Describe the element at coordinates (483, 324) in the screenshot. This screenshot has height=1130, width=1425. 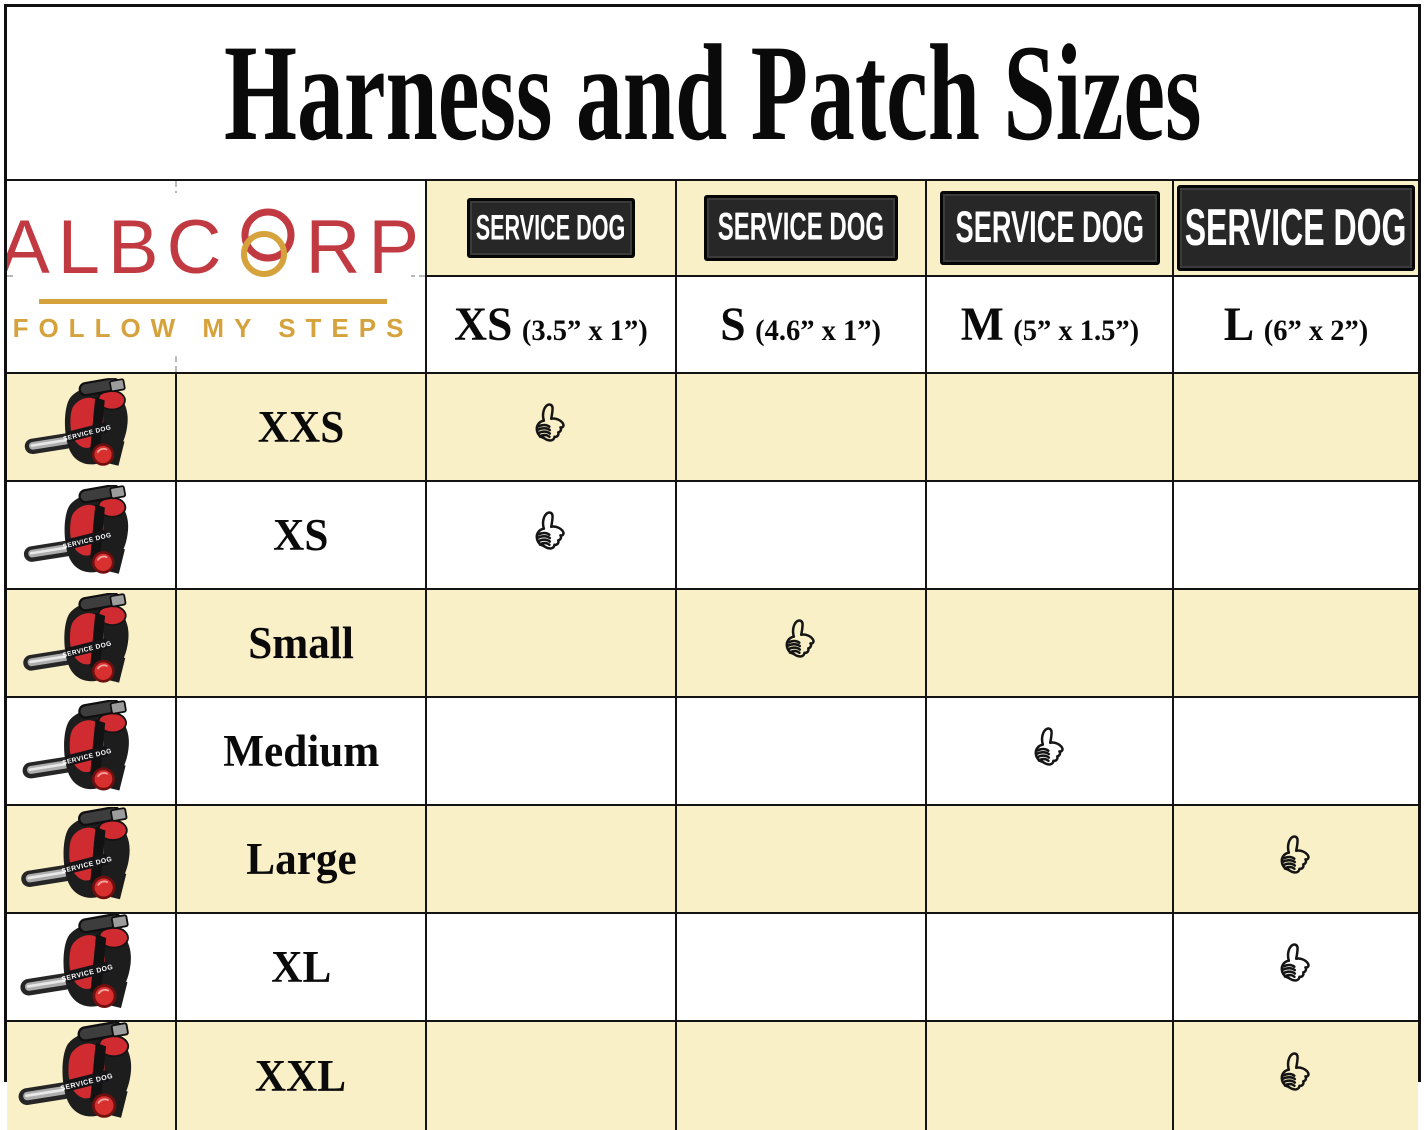
I see `patch-size-letter: XS` at that location.